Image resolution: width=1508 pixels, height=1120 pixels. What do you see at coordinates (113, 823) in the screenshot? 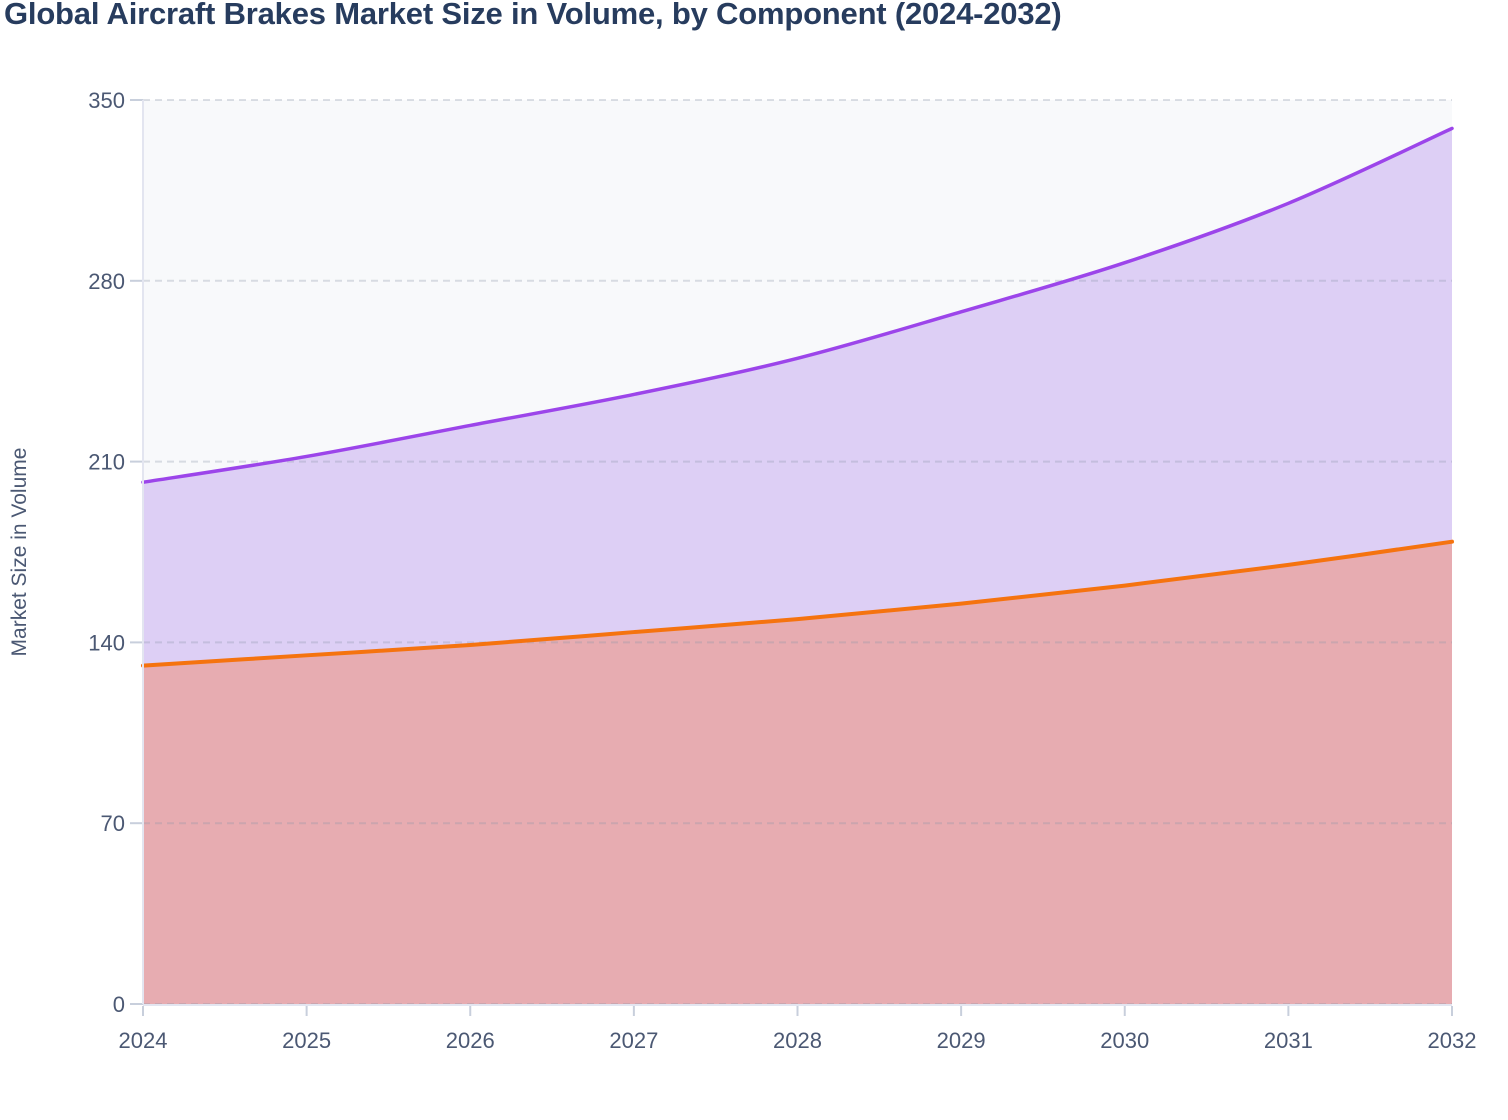
I see `y-tick-label: 70` at bounding box center [113, 823].